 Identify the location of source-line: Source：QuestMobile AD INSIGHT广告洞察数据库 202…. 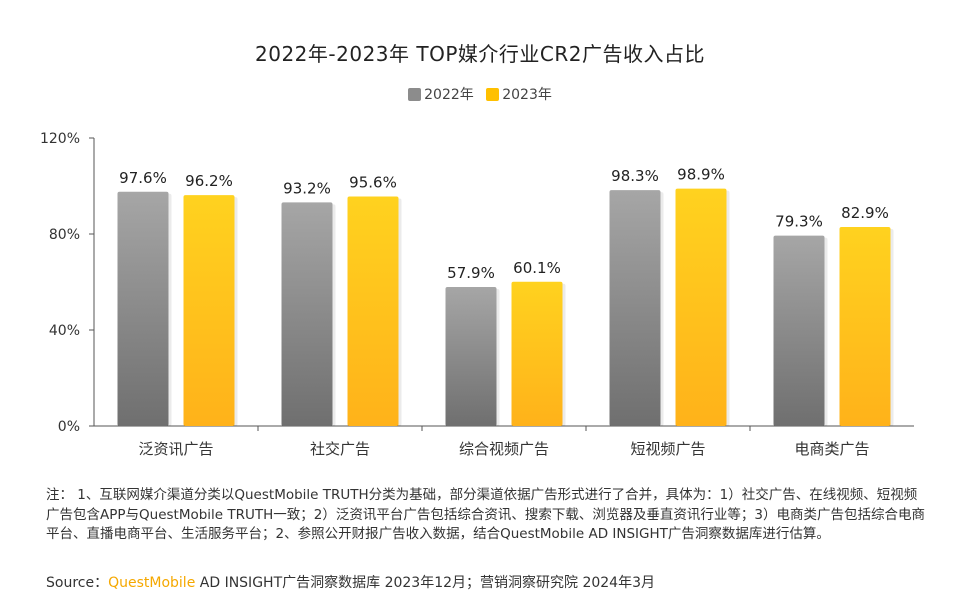
(486, 582).